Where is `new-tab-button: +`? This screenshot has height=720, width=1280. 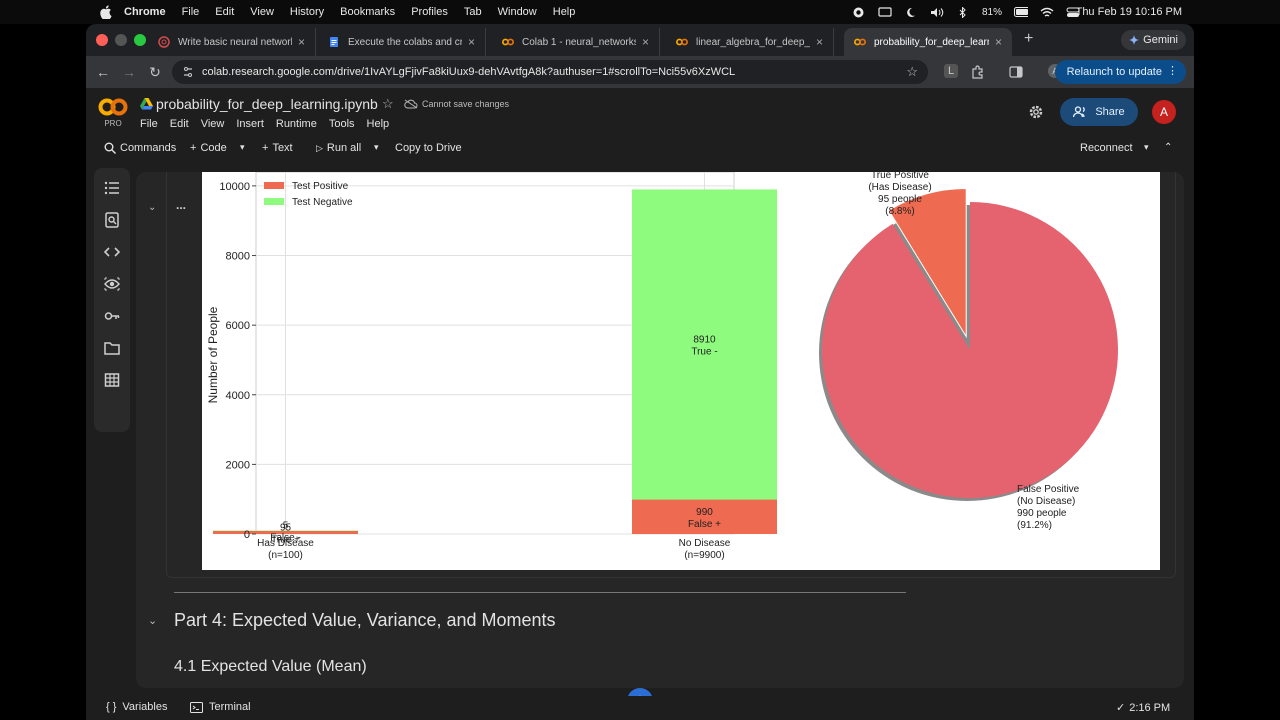 new-tab-button: + is located at coordinates (1029, 38).